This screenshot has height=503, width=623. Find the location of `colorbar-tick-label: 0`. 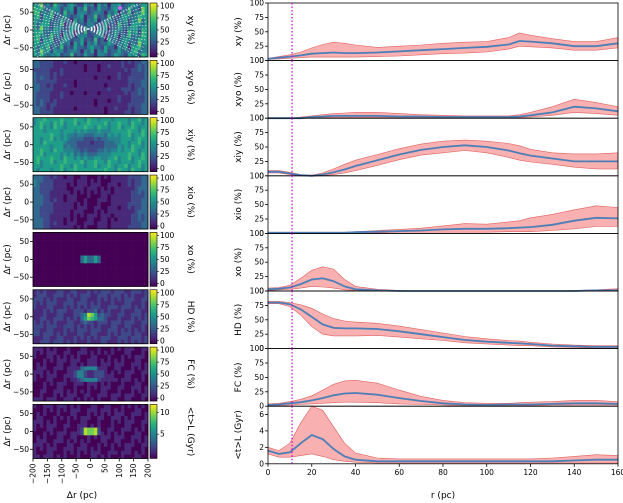

colorbar-tick-label: 0 is located at coordinates (162, 54).